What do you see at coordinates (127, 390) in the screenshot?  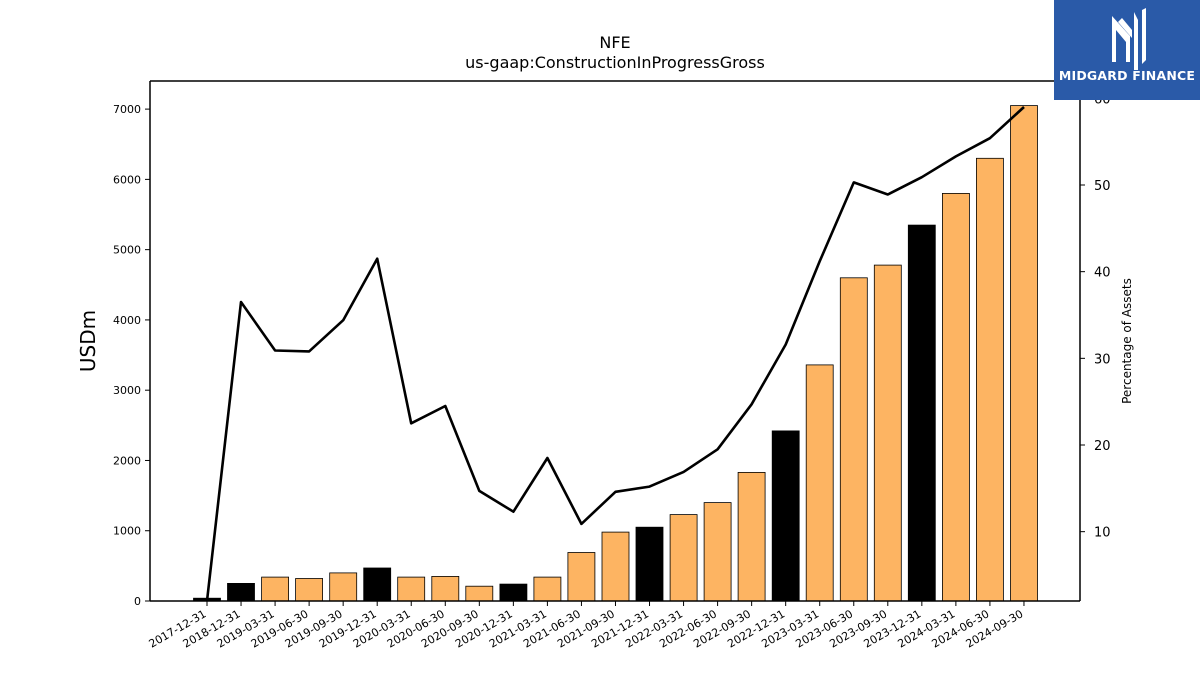 I see `y-tick-label: 3000` at bounding box center [127, 390].